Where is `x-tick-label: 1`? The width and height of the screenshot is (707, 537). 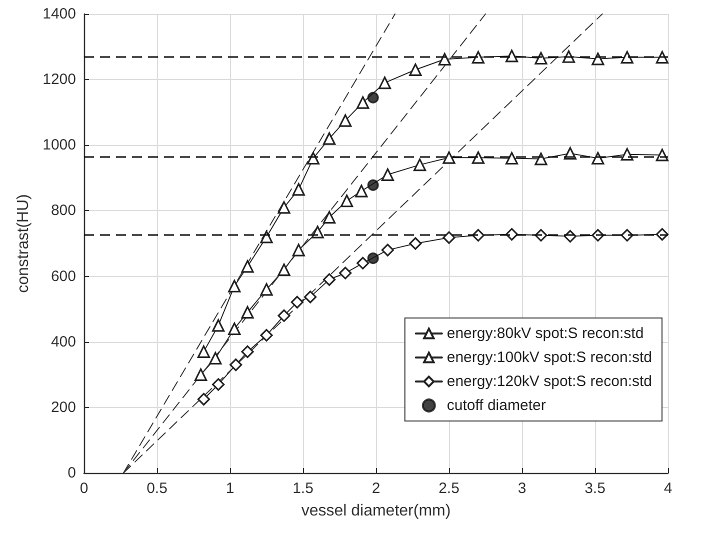 x-tick-label: 1 is located at coordinates (230, 488).